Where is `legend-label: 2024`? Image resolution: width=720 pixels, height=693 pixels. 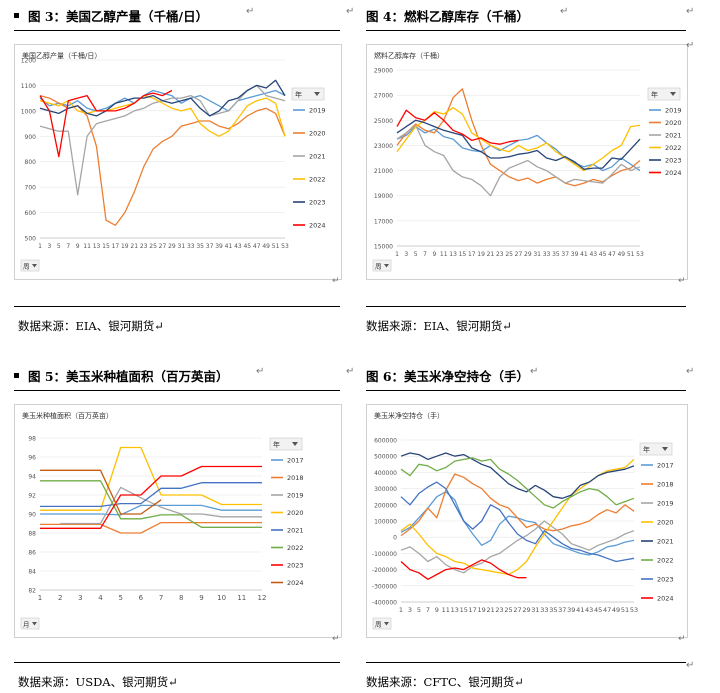 legend-label: 2024 is located at coordinates (665, 599).